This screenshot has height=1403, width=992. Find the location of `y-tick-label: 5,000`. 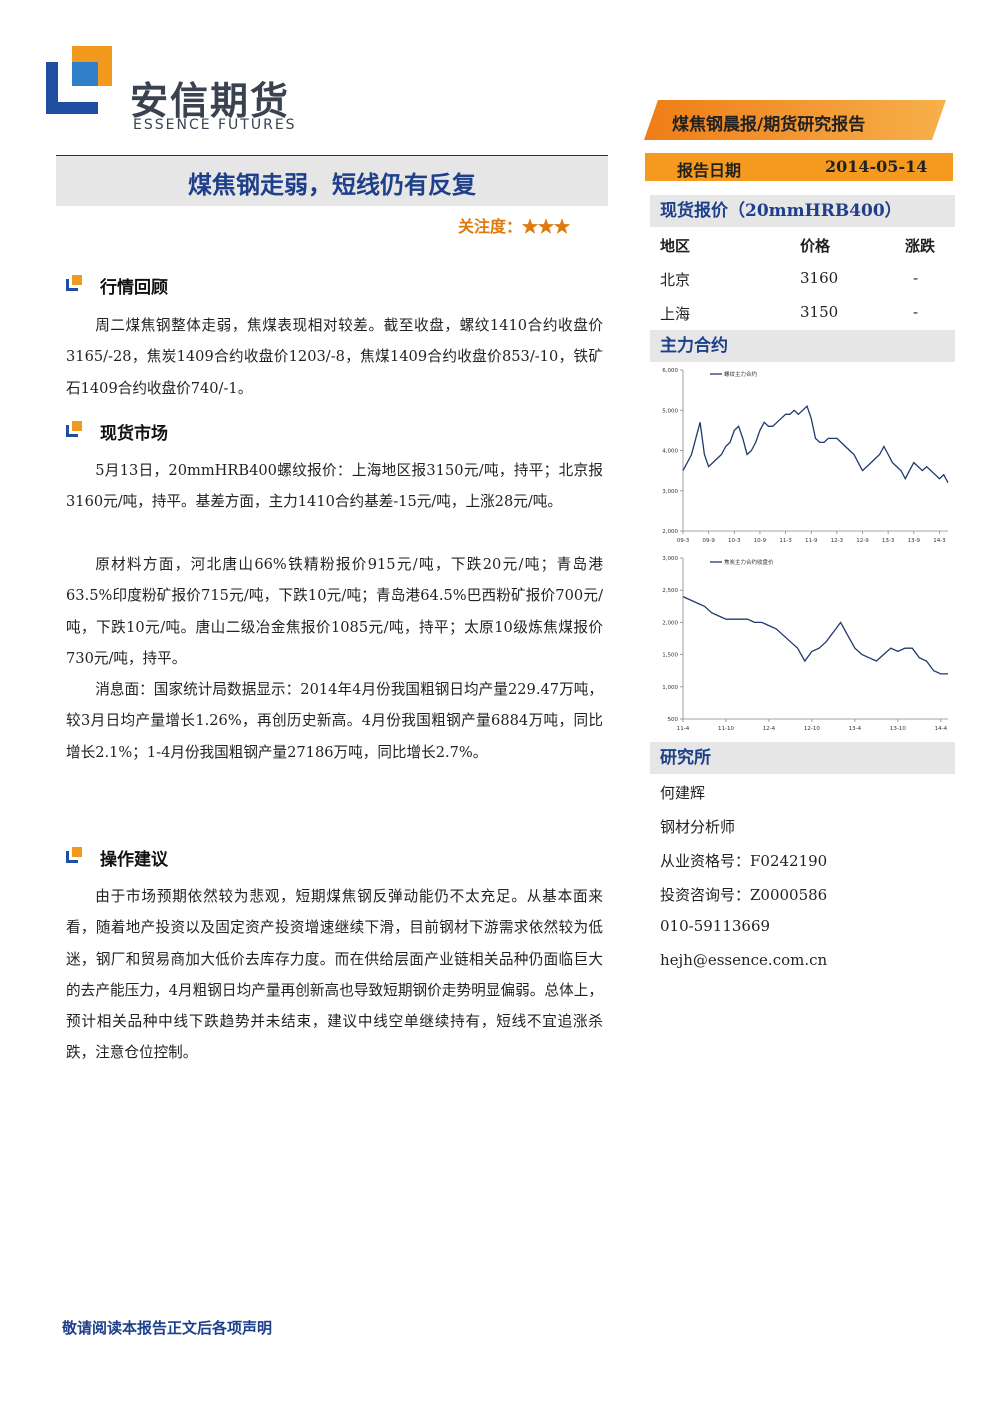

y-tick-label: 5,000 is located at coordinates (670, 411).